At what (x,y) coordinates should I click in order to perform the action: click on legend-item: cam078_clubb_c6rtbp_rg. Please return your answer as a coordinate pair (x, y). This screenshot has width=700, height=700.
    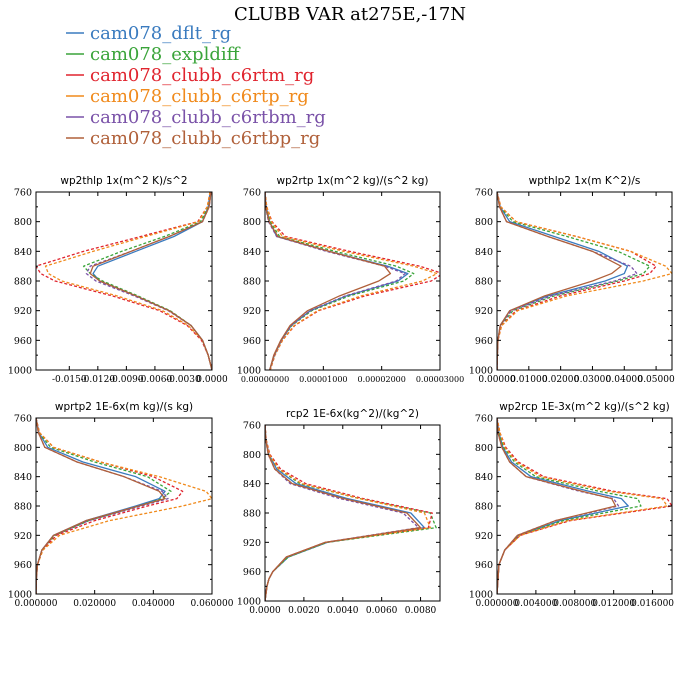
    Looking at the image, I should click on (193, 138).